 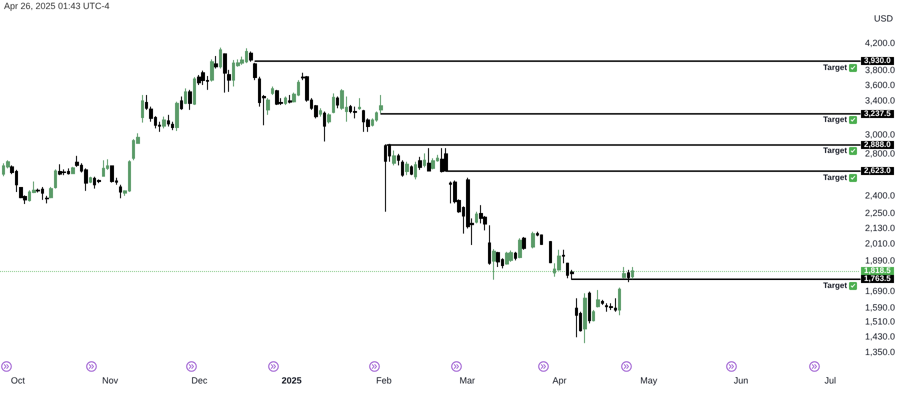 I want to click on y-tick-label: 2,130.0, so click(x=880, y=227).